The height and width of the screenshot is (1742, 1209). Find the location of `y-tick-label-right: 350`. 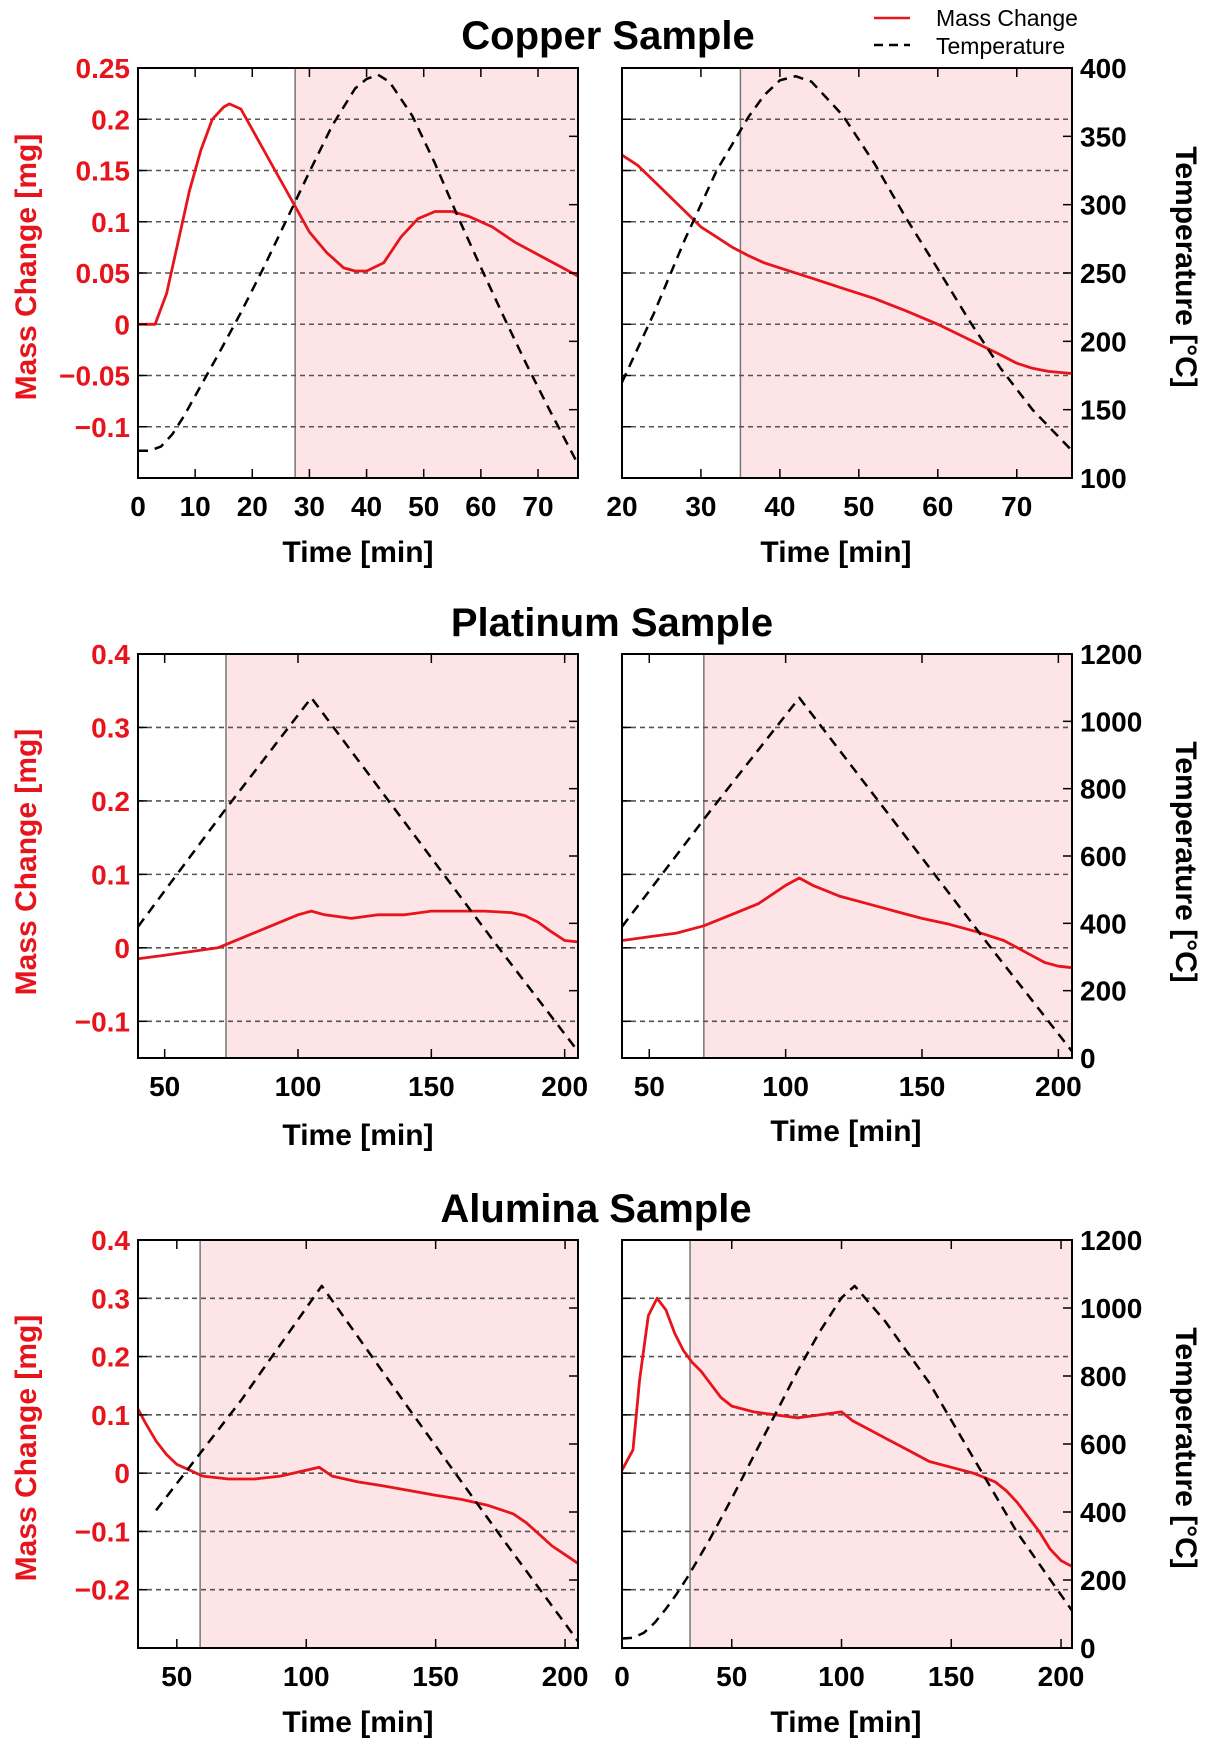

y-tick-label-right: 350 is located at coordinates (1103, 136).